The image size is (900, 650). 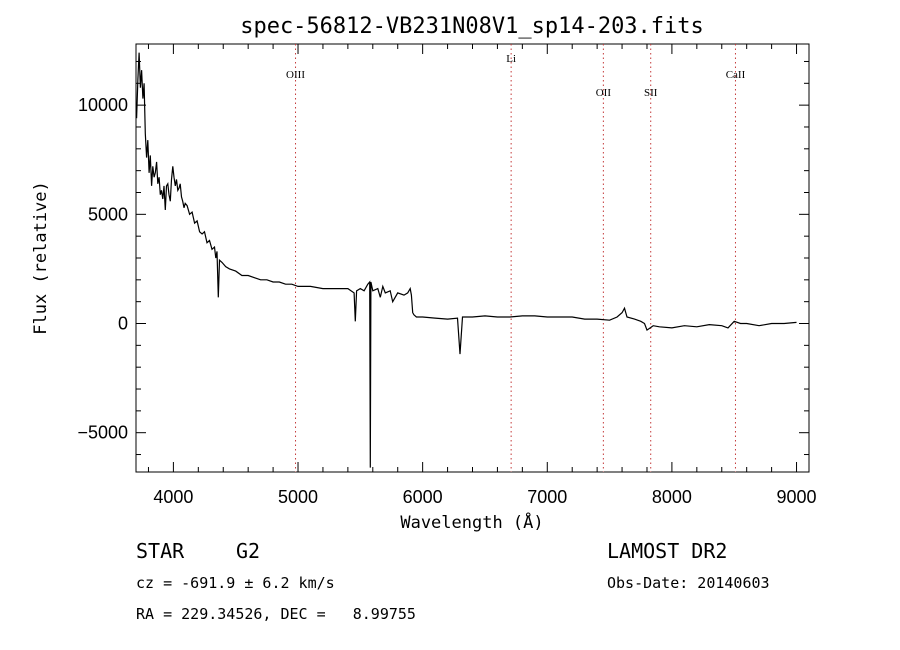 What do you see at coordinates (160, 551) in the screenshot?
I see `object-class: STAR` at bounding box center [160, 551].